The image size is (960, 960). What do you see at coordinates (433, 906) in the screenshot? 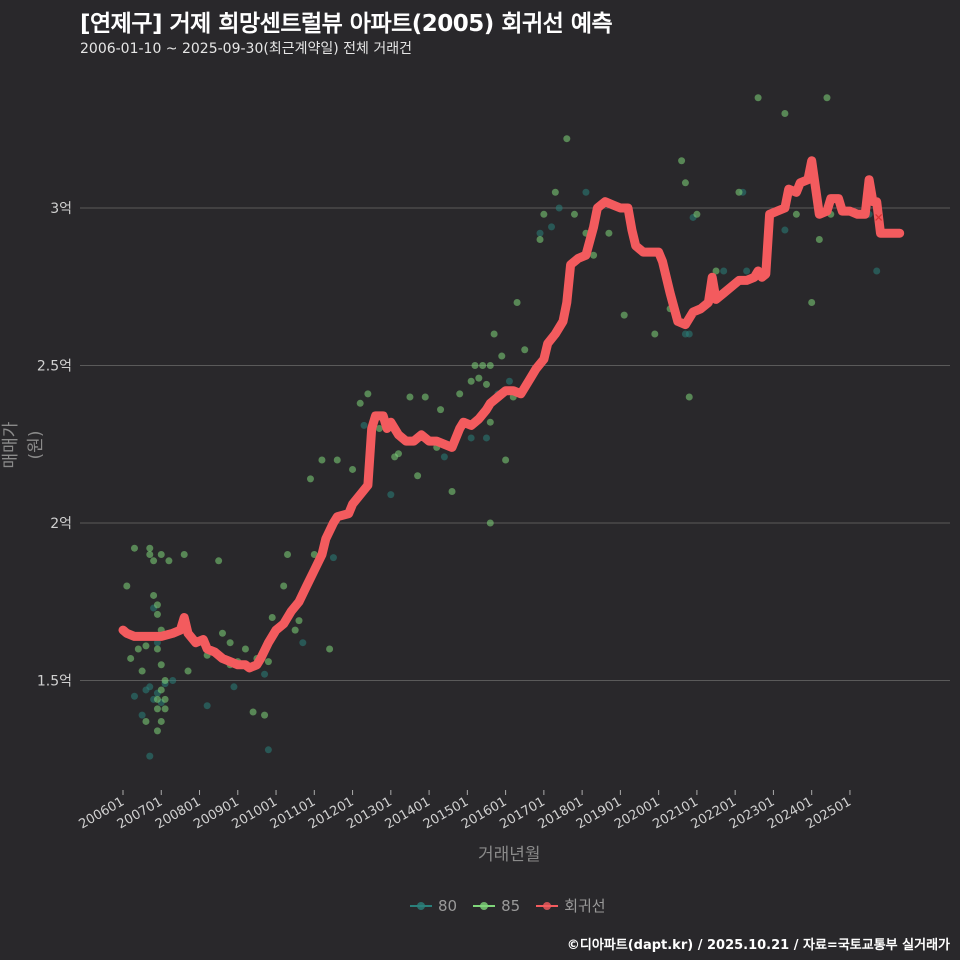
I see `legend-item-80: 80` at bounding box center [433, 906].